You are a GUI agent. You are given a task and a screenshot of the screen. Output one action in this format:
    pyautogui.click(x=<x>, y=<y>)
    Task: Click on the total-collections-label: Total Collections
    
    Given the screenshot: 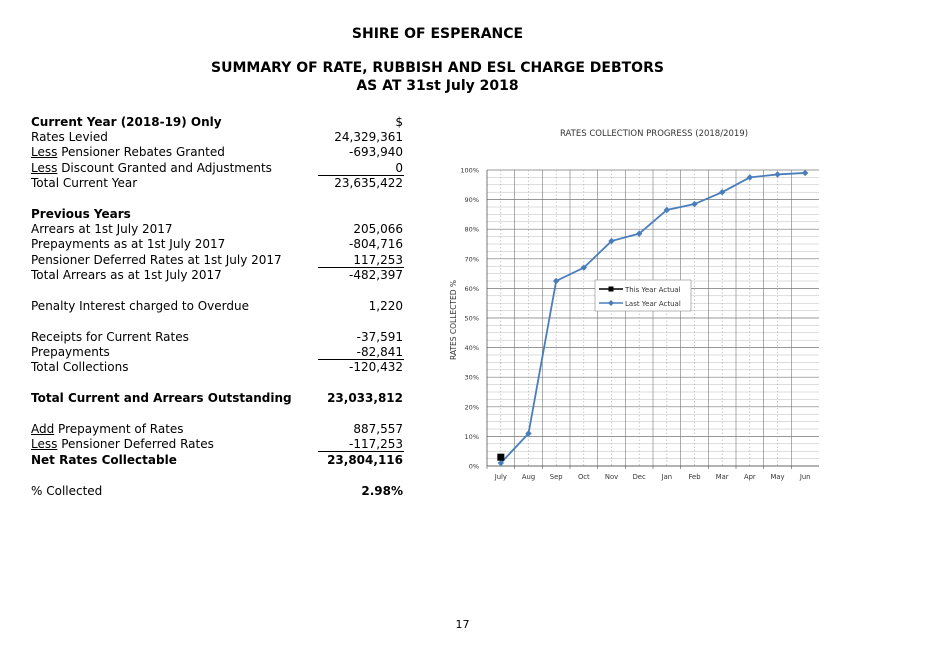 What is the action you would take?
    pyautogui.click(x=80, y=367)
    